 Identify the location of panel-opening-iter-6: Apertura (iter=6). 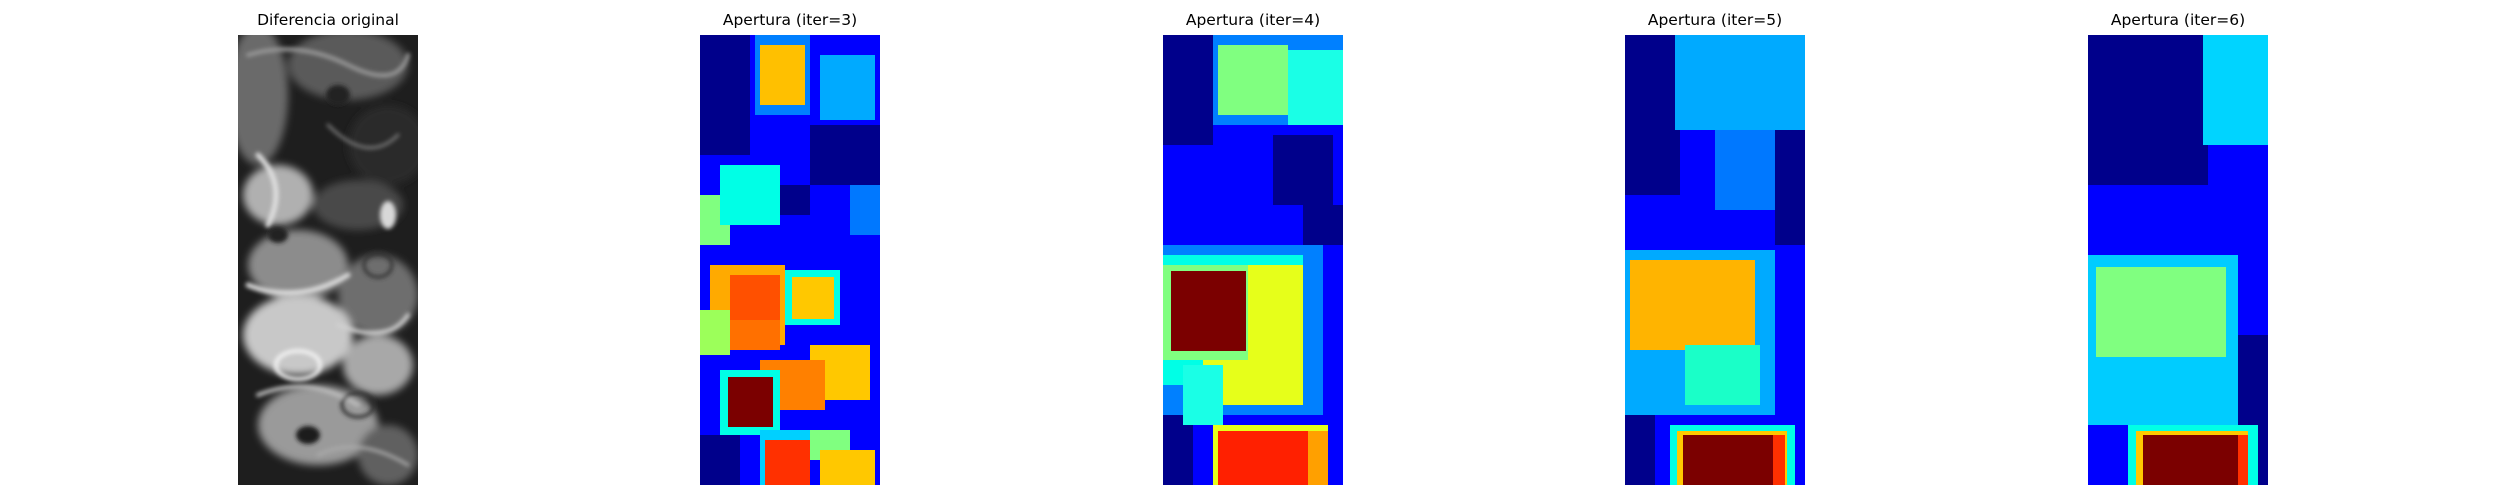
(2178, 250).